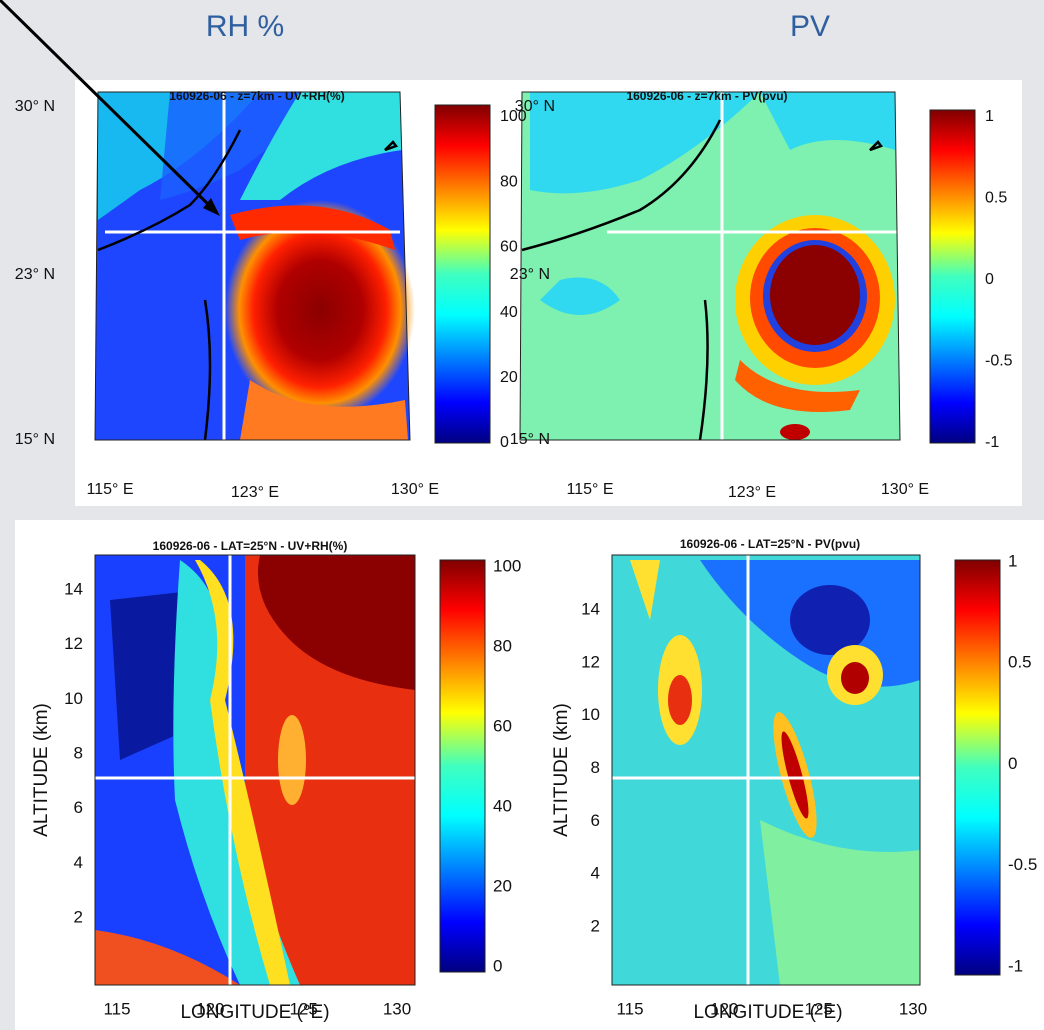 The width and height of the screenshot is (1044, 1030). I want to click on arrow-head, so click(211, 207).